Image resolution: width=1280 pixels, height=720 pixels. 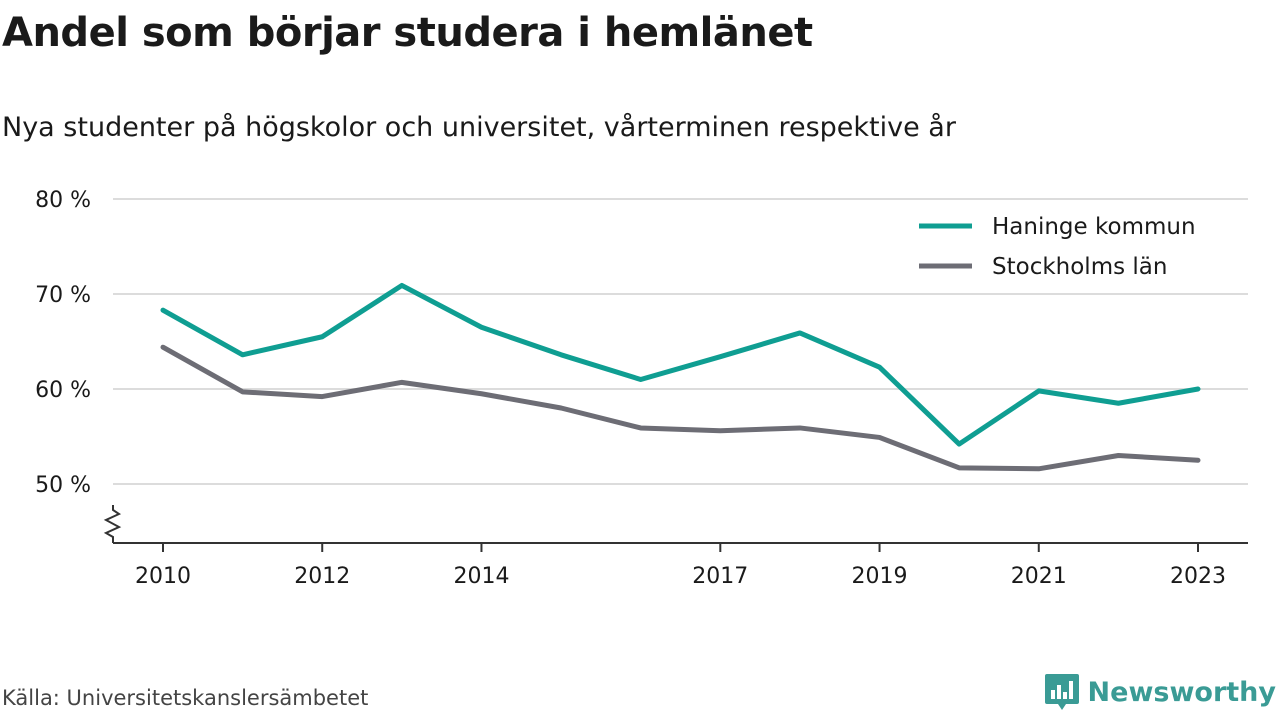 I want to click on x-tick-label: 2019, so click(x=880, y=576).